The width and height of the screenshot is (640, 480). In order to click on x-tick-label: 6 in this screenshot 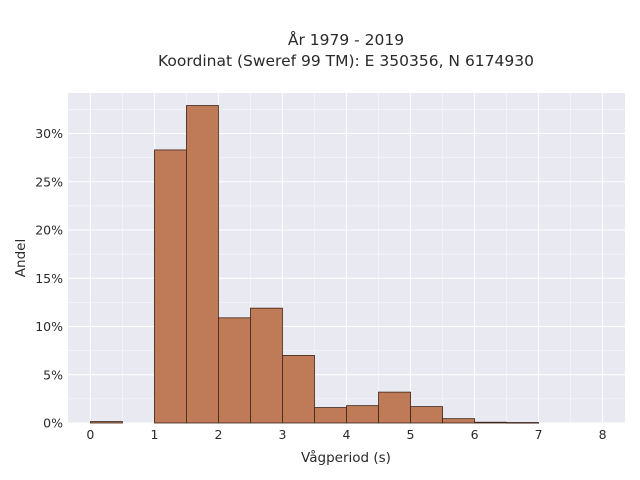, I will do `click(475, 434)`.